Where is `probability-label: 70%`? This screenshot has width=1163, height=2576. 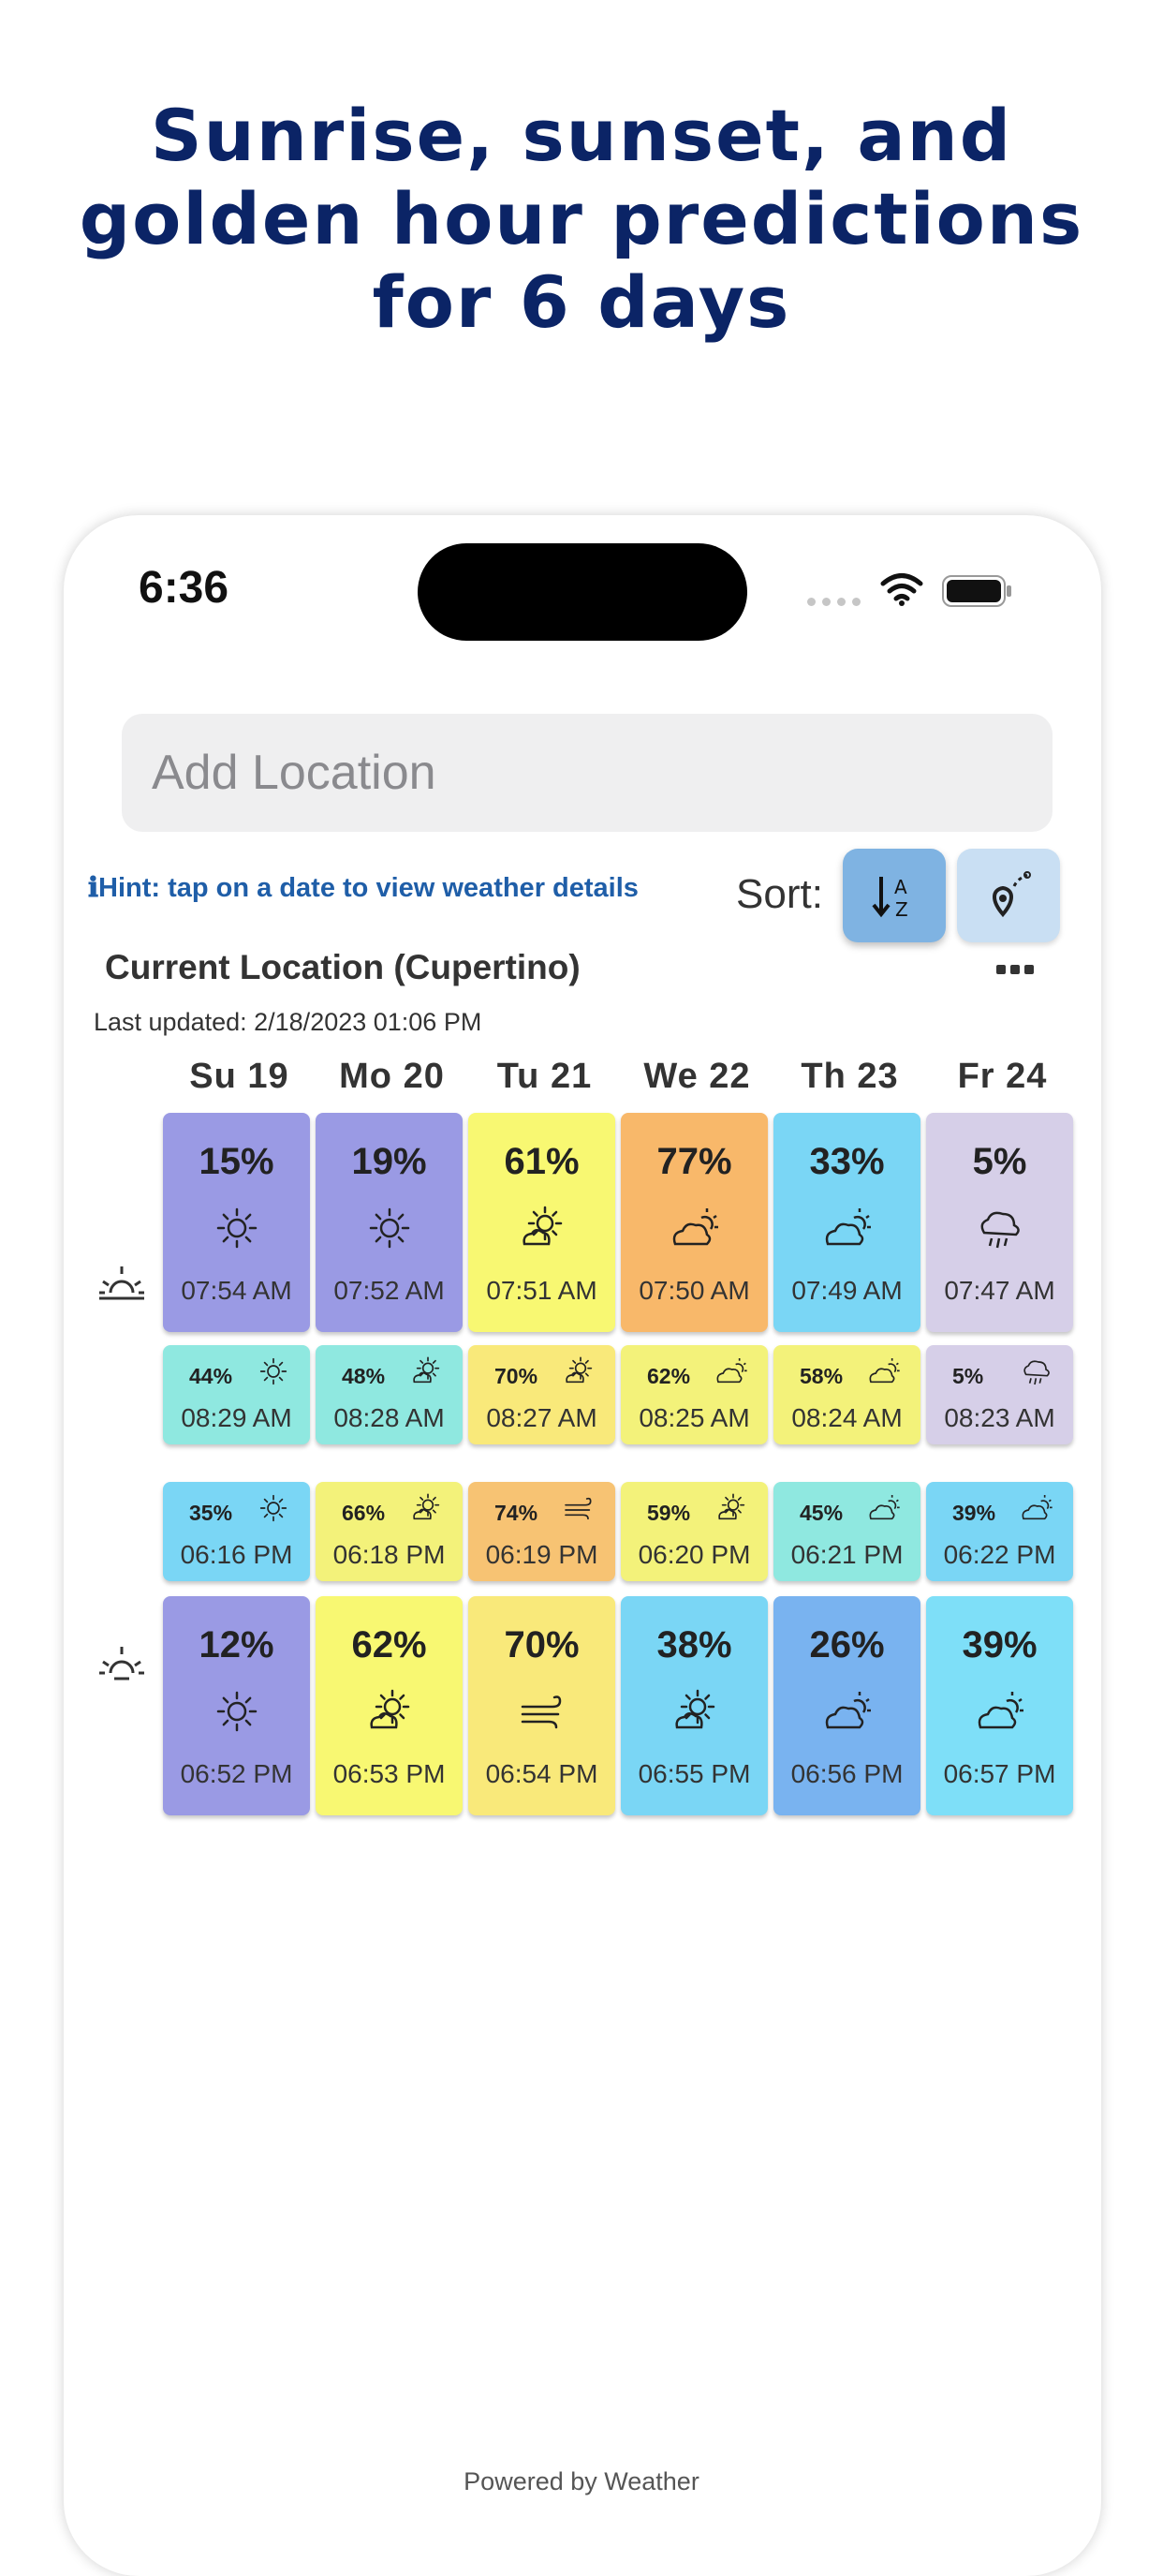 probability-label: 70% is located at coordinates (542, 1645).